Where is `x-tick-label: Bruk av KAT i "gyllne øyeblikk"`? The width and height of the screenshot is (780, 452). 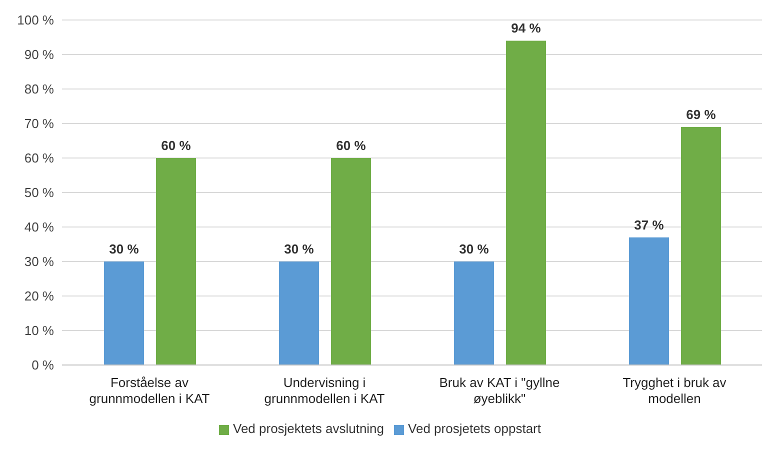 x-tick-label: Bruk av KAT i "gyllne øyeblikk" is located at coordinates (499, 390).